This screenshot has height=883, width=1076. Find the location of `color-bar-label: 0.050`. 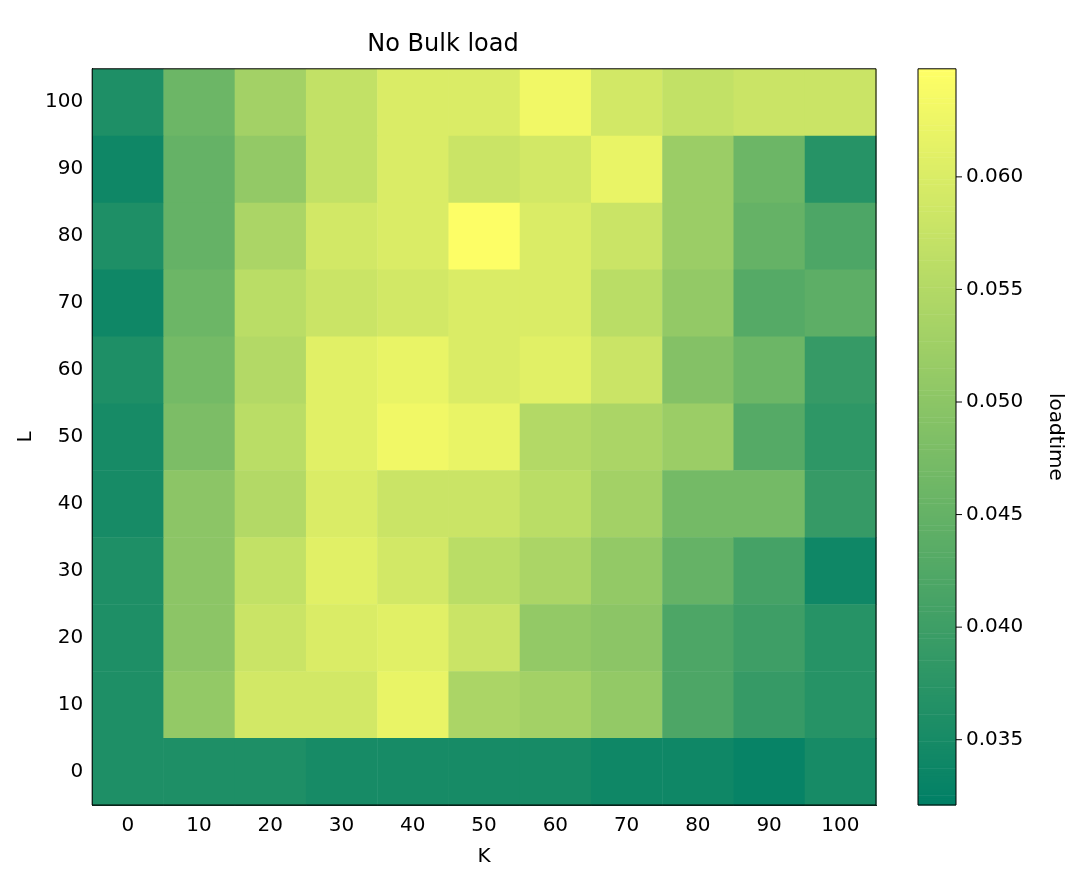

color-bar-label: 0.050 is located at coordinates (995, 400).